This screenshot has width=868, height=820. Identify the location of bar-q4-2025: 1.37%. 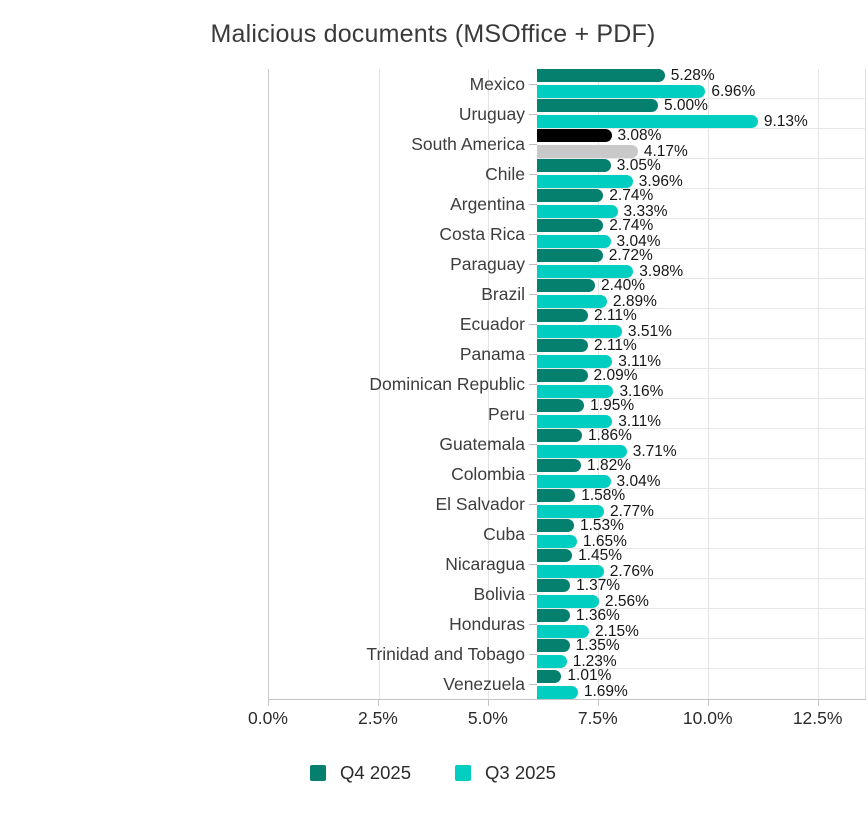
(578, 585).